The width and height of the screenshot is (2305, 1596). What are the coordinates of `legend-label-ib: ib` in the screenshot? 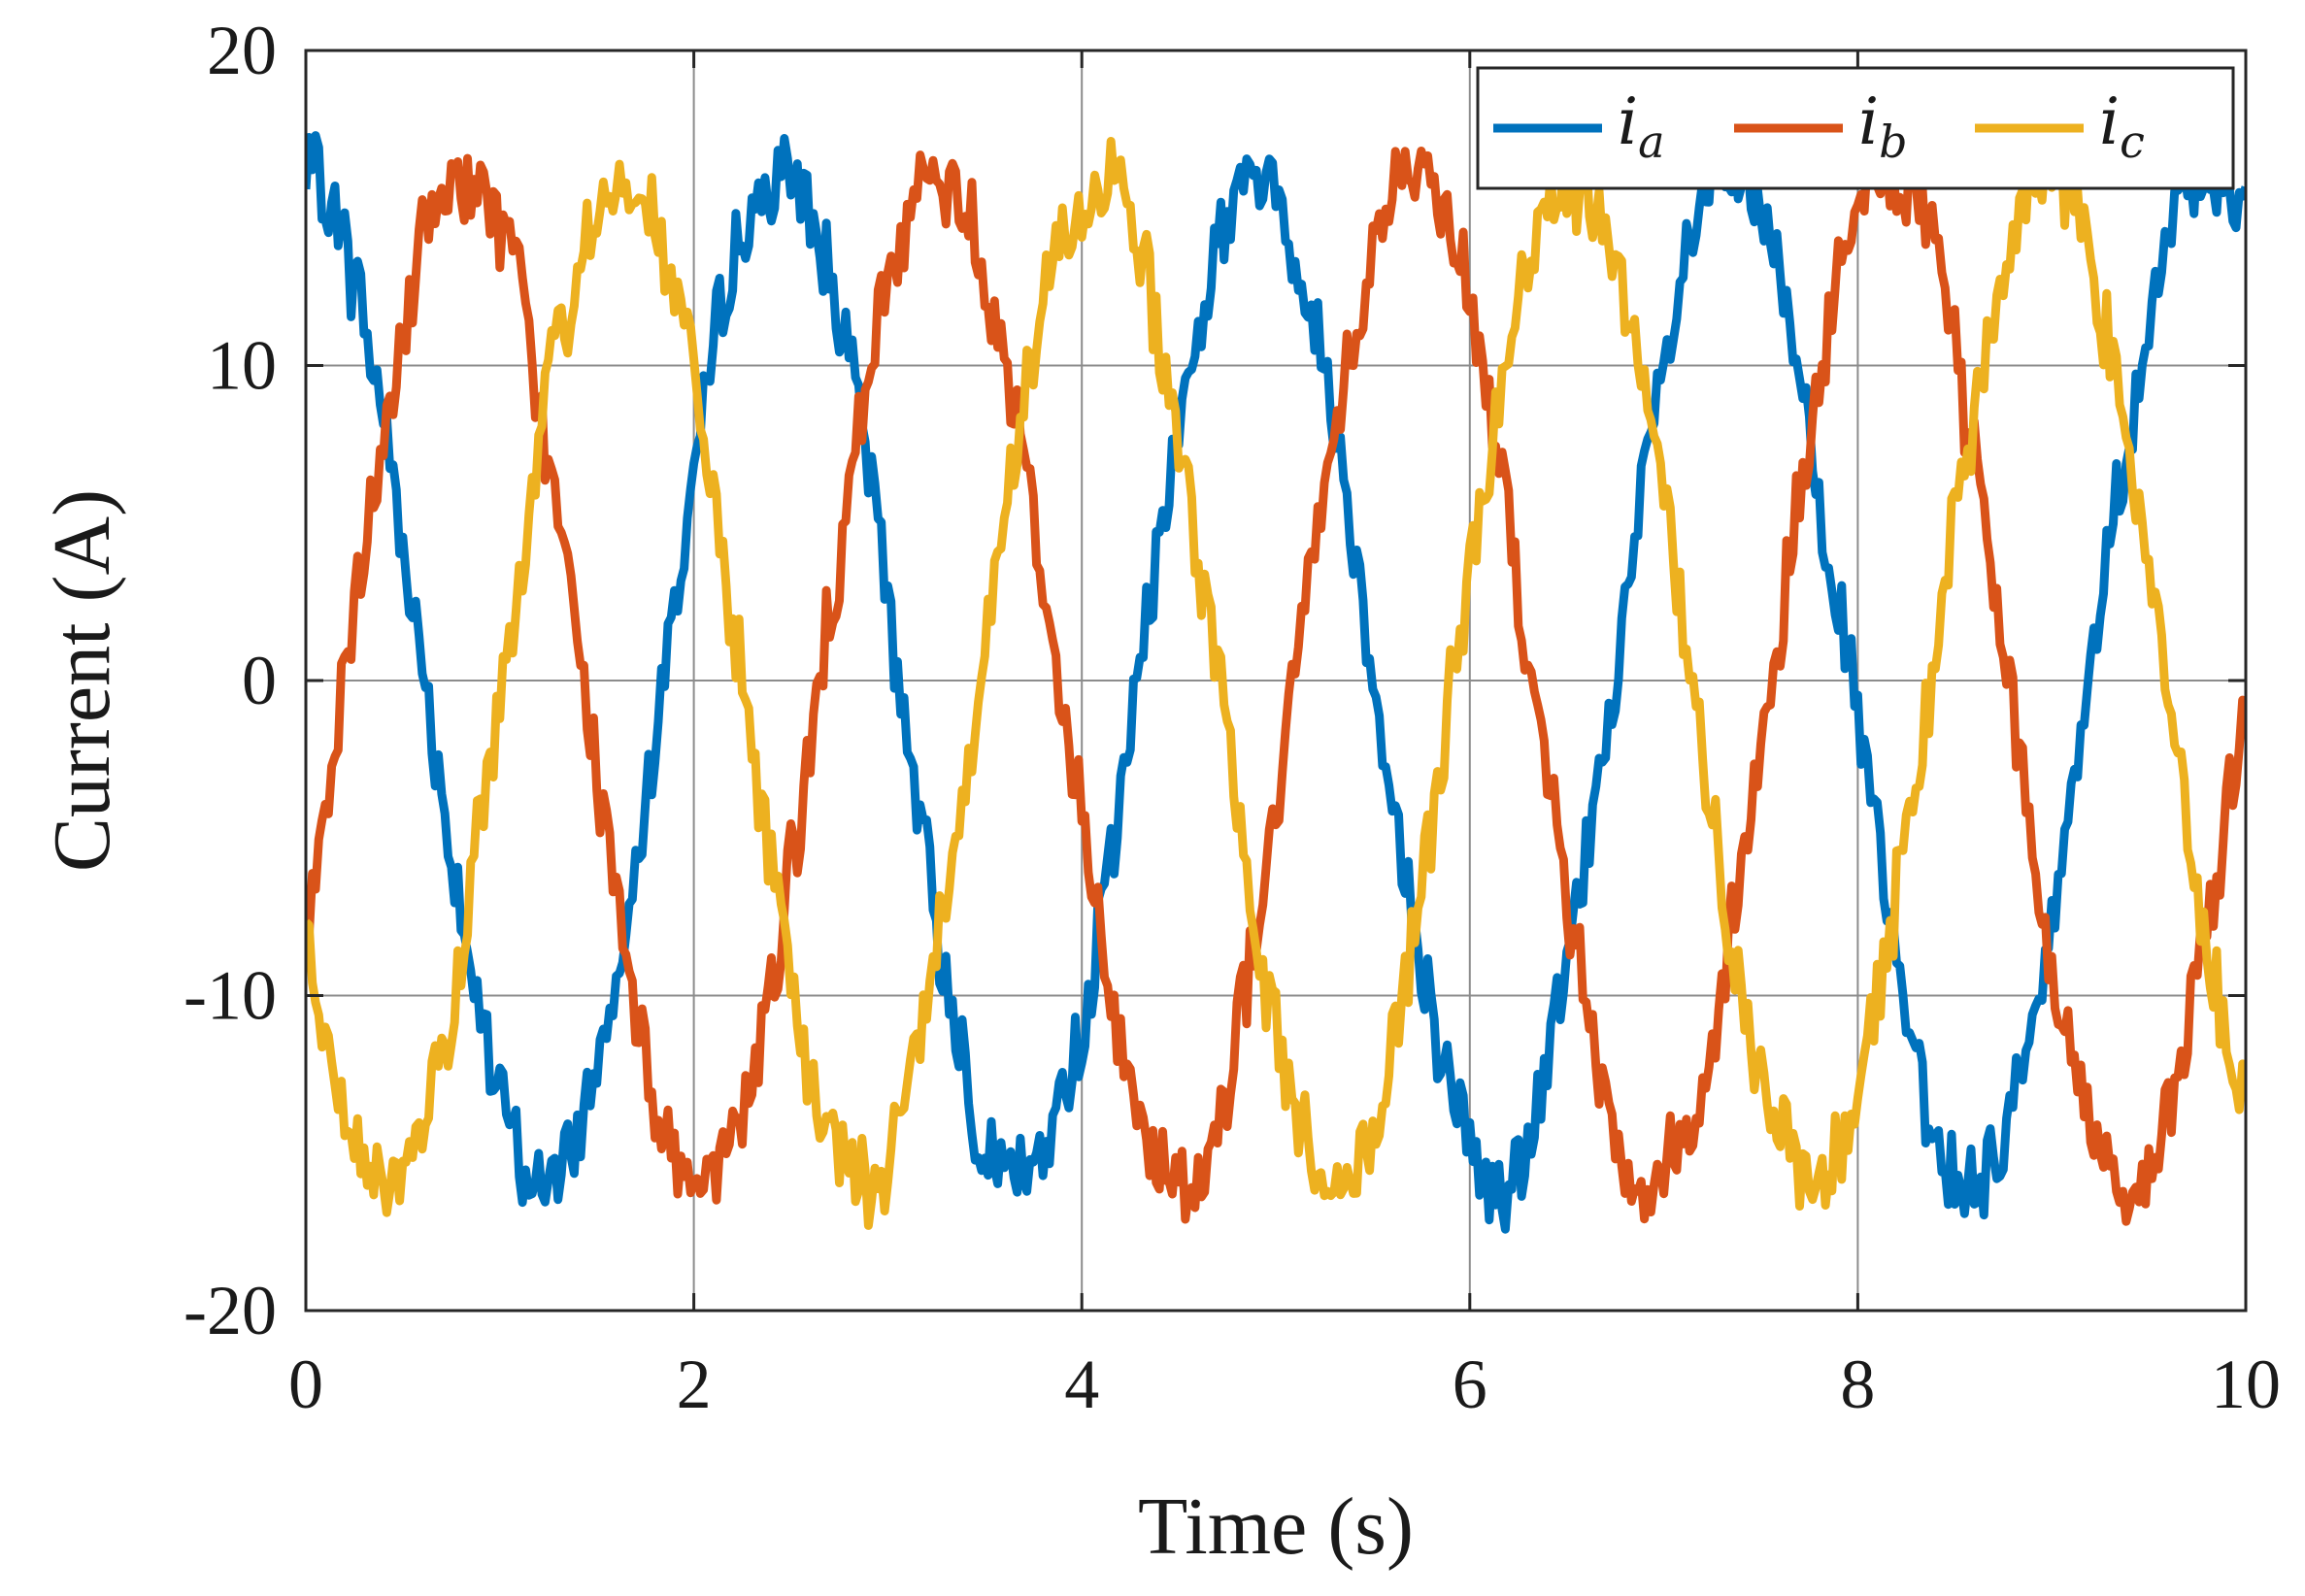 It's located at (1883, 126).